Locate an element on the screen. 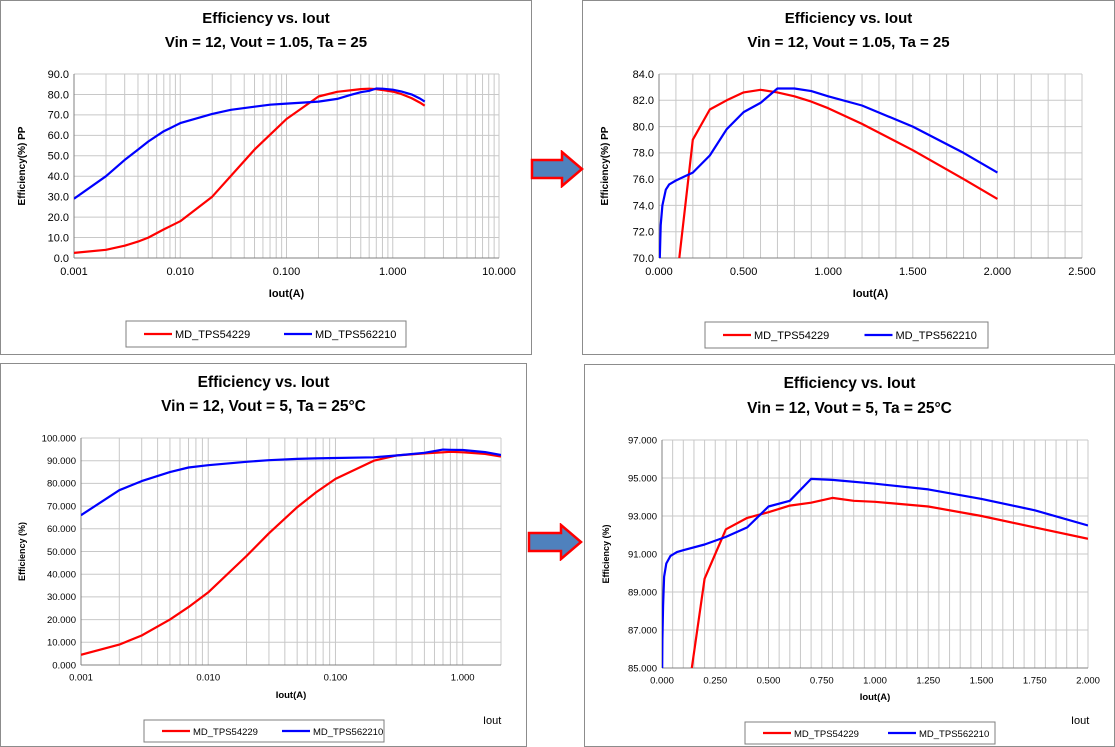 The height and width of the screenshot is (747, 1115). y-tick-label: 50.0 is located at coordinates (58, 157).